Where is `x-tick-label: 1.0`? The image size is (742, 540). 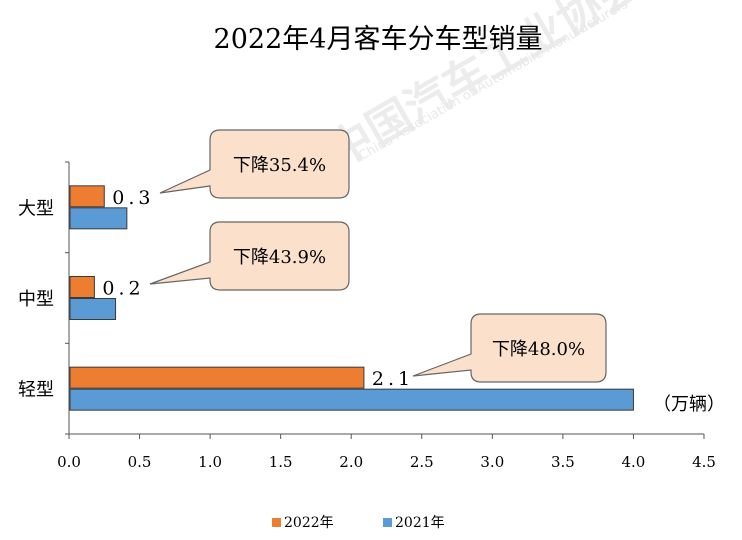 x-tick-label: 1.0 is located at coordinates (210, 462).